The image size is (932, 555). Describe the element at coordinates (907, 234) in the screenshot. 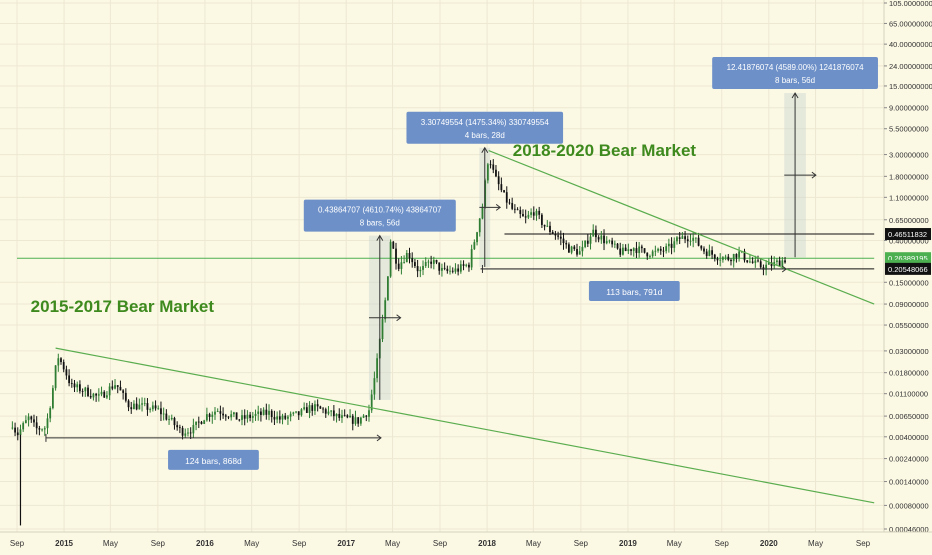

I see `price-label-text: 0.46511832` at that location.